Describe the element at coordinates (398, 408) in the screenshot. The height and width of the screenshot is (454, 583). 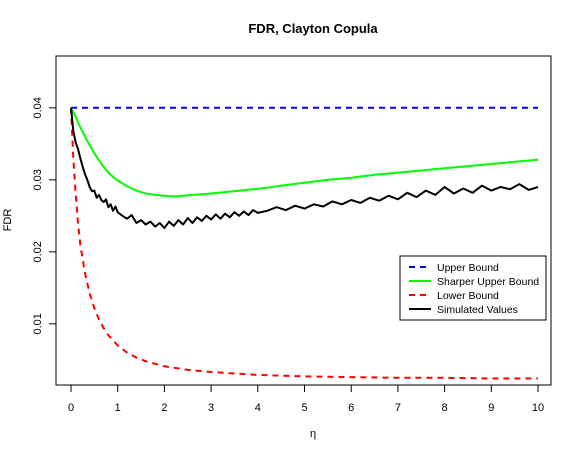
I see `x-tick-label: 7` at that location.